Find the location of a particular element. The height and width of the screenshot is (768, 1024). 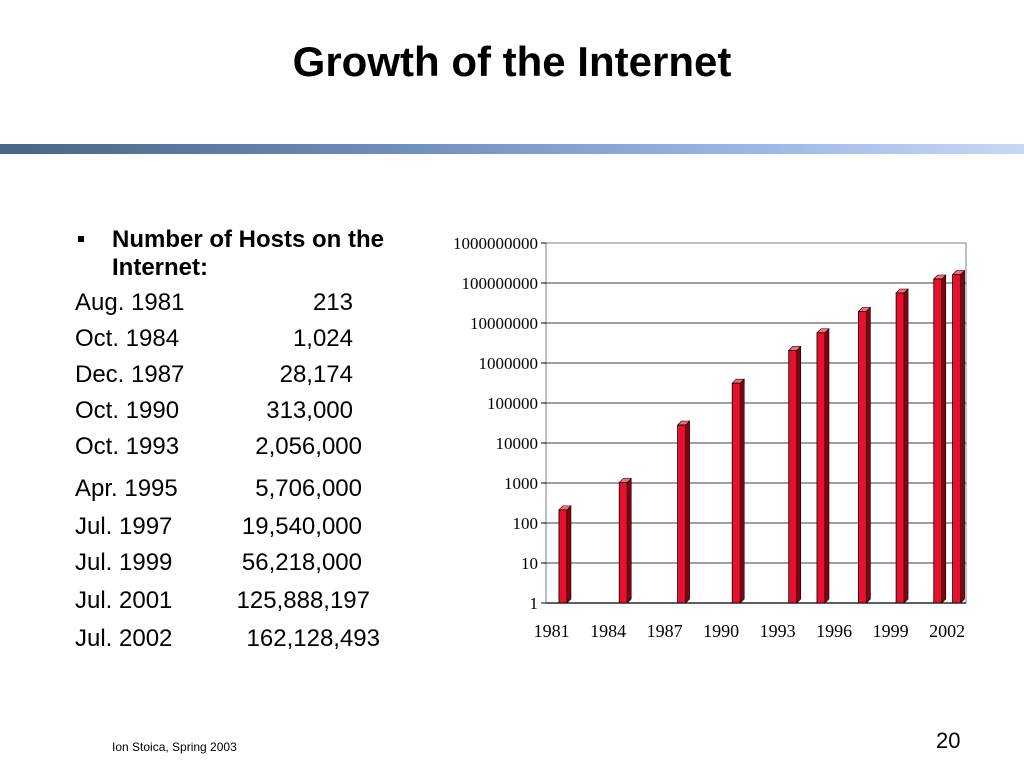

host-row: Oct. 1984 1,024 is located at coordinates (235, 339).